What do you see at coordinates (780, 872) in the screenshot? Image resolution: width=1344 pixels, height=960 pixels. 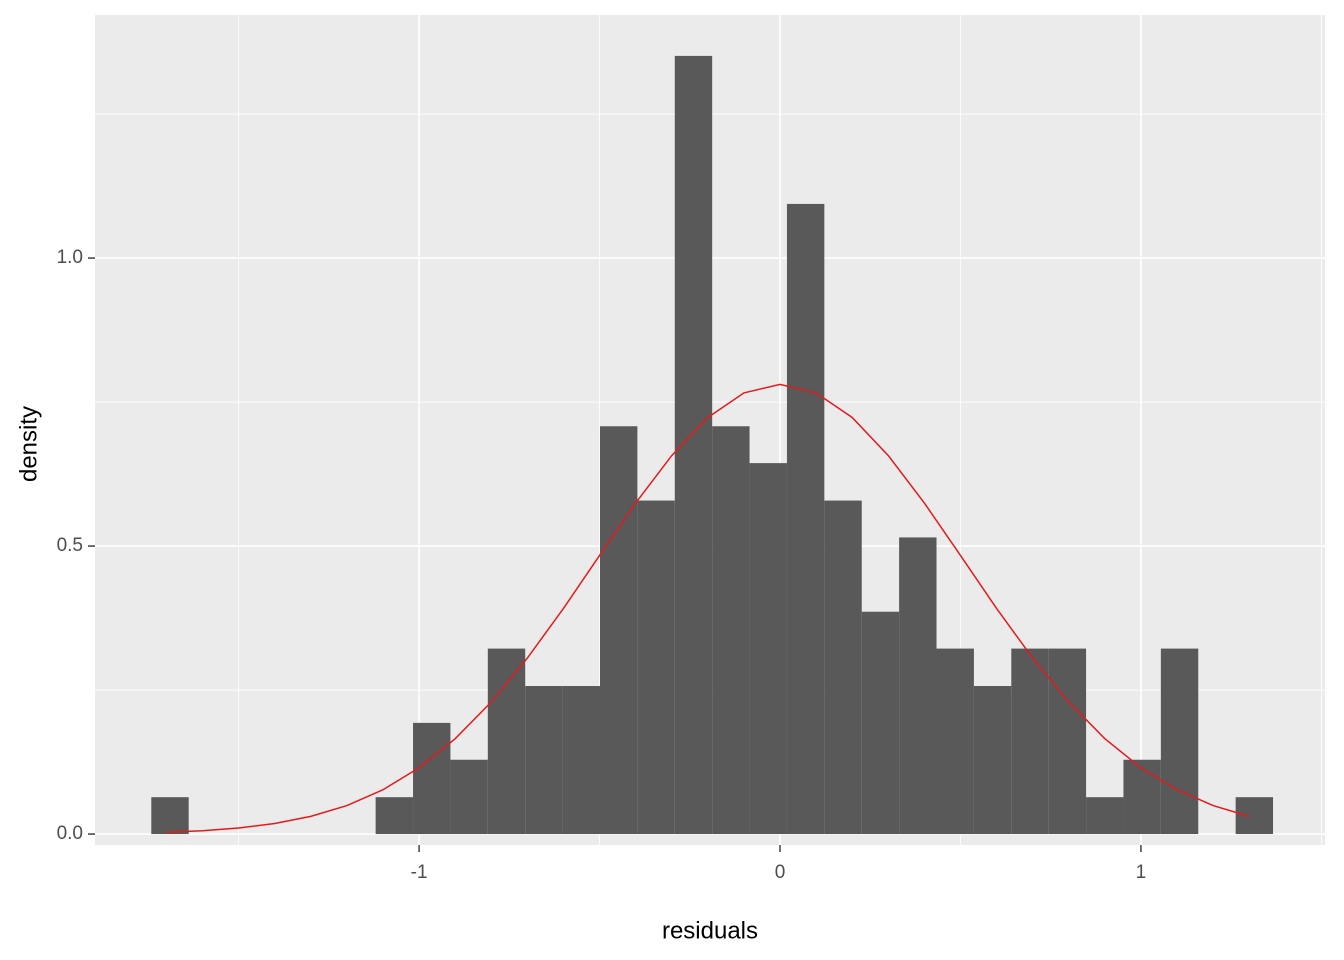 I see `x-tick-label: 0` at bounding box center [780, 872].